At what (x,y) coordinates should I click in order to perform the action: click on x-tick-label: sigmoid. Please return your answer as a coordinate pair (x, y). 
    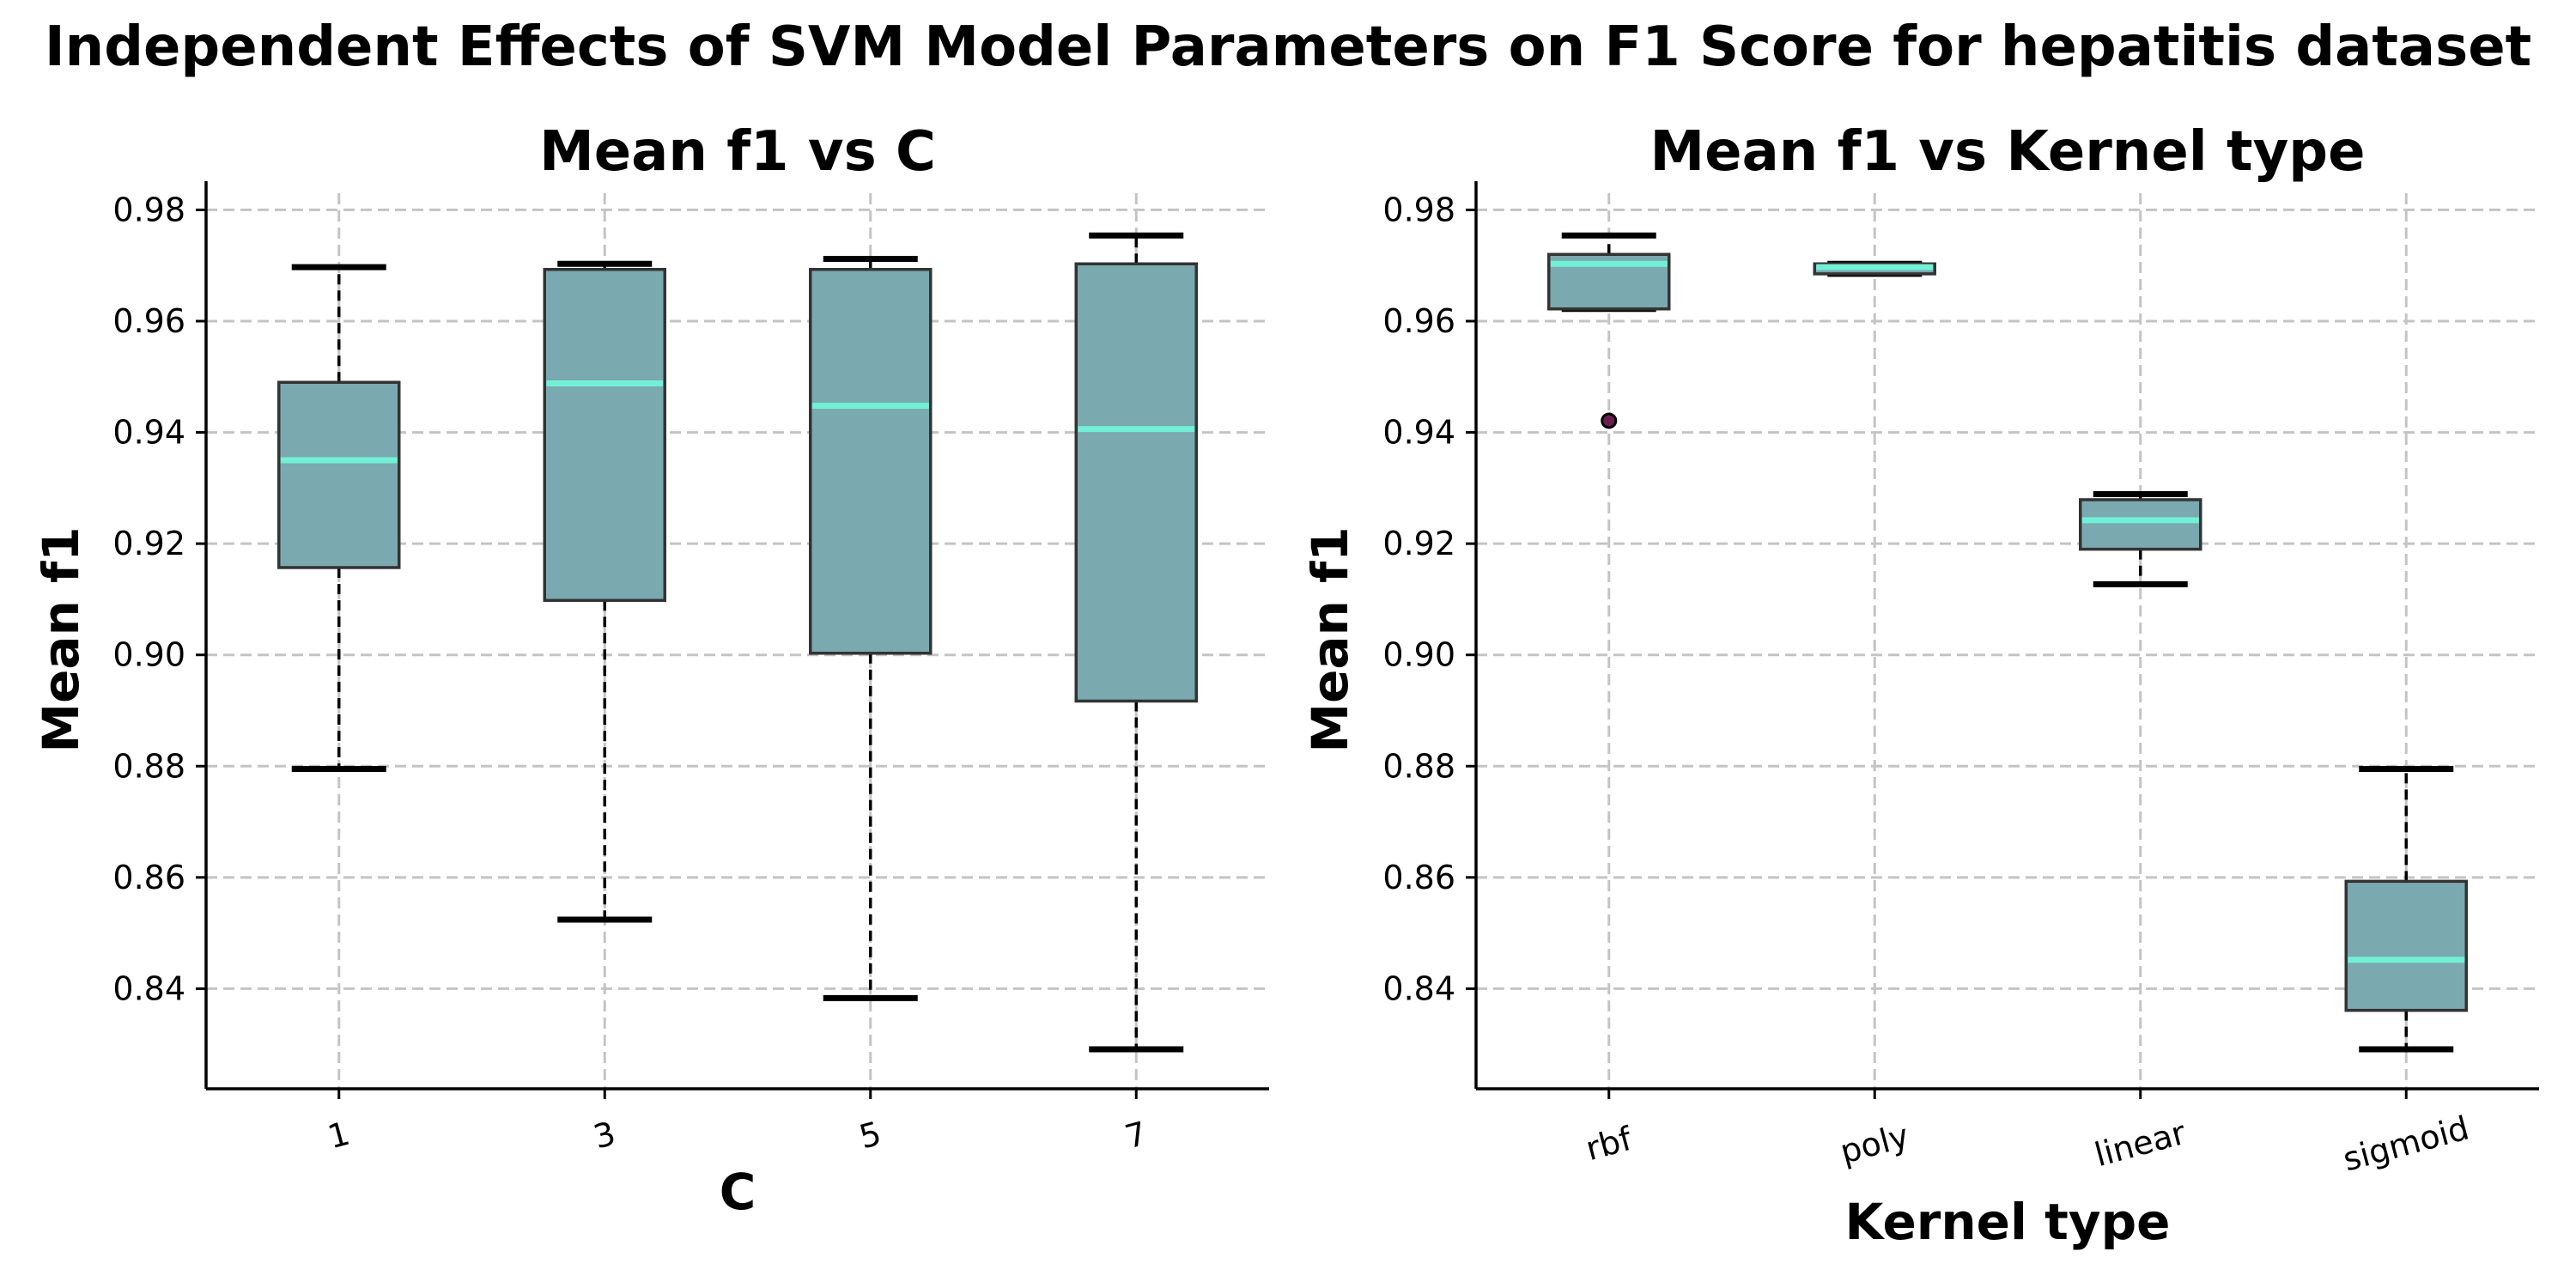
    Looking at the image, I should click on (2406, 1144).